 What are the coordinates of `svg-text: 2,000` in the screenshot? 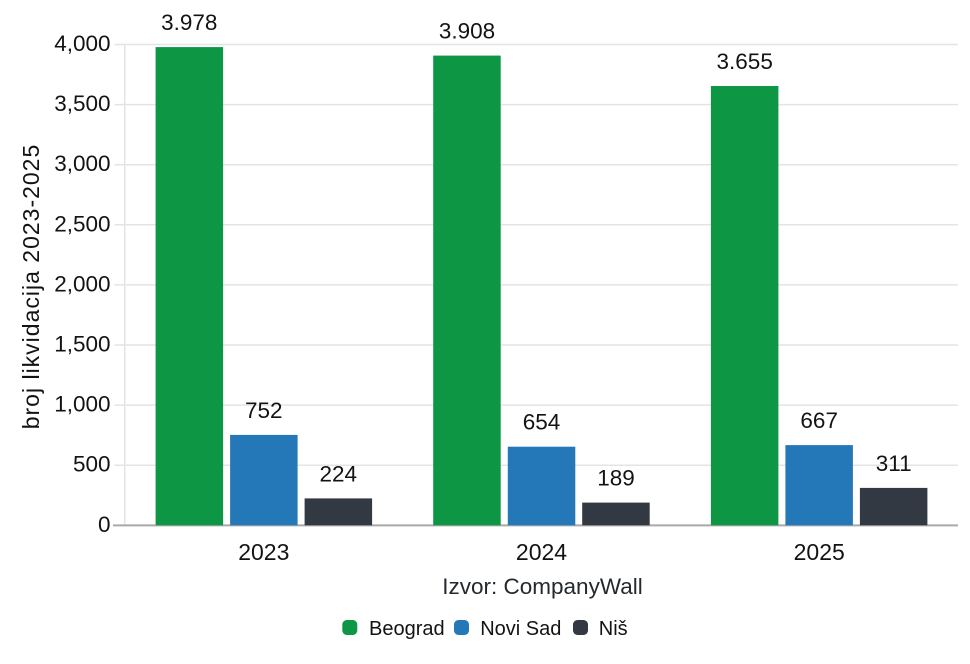 It's located at (82, 283).